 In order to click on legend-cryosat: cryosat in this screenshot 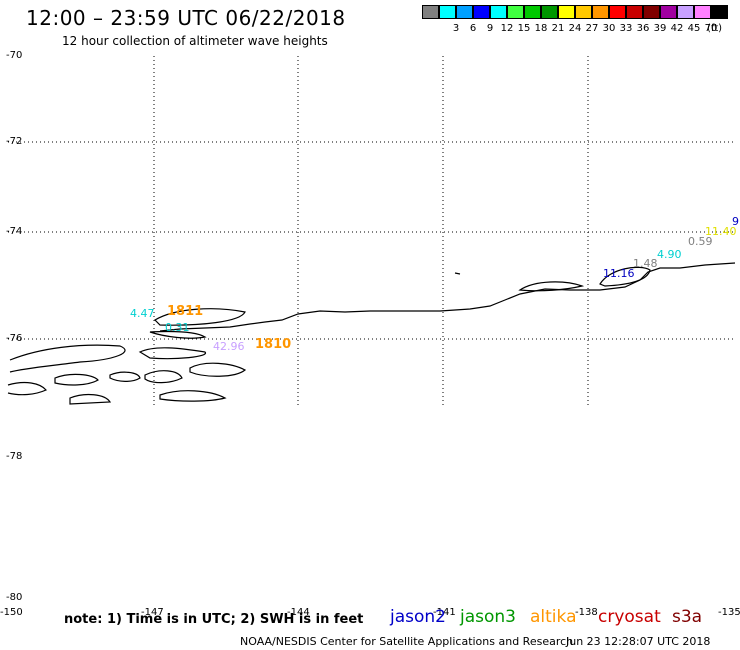, I will do `click(629, 617)`.